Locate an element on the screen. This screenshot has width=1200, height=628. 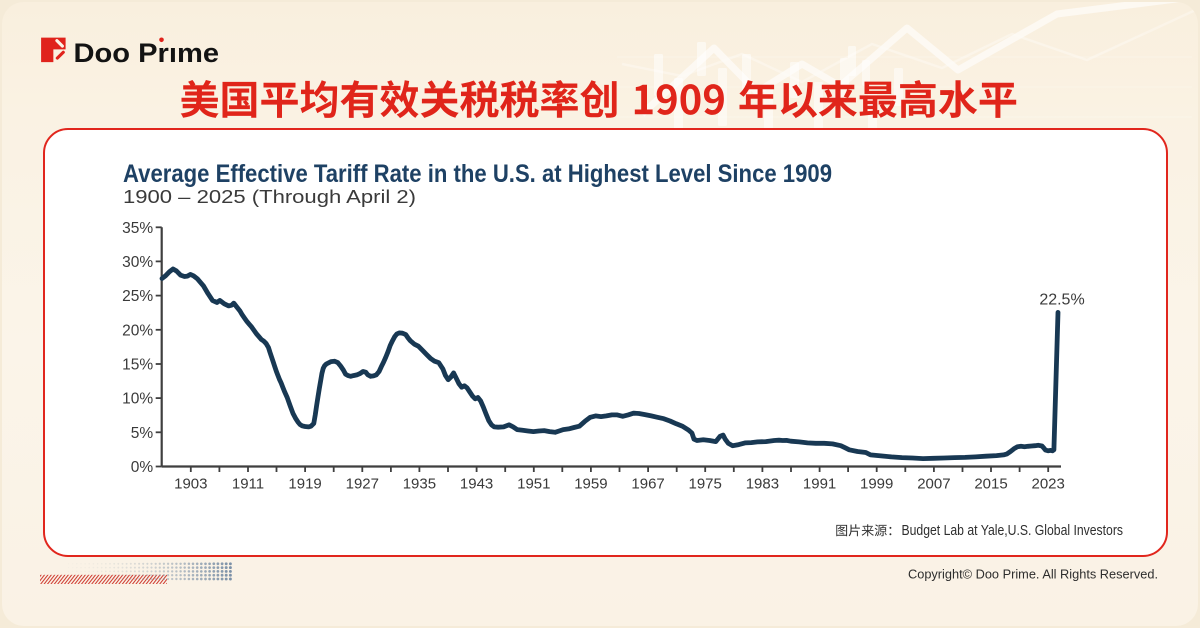
svg-text:Budget Lab at Yale,U.S. Global: Budget Lab at Yale,U.S. Global Investors is located at coordinates (1013, 530).